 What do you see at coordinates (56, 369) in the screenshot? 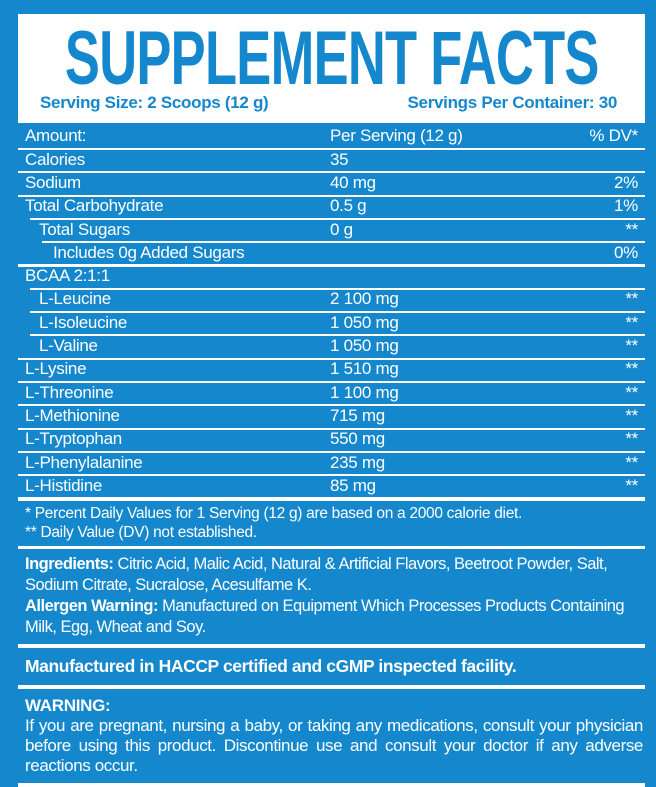
I see `row-name: L-Lysine` at bounding box center [56, 369].